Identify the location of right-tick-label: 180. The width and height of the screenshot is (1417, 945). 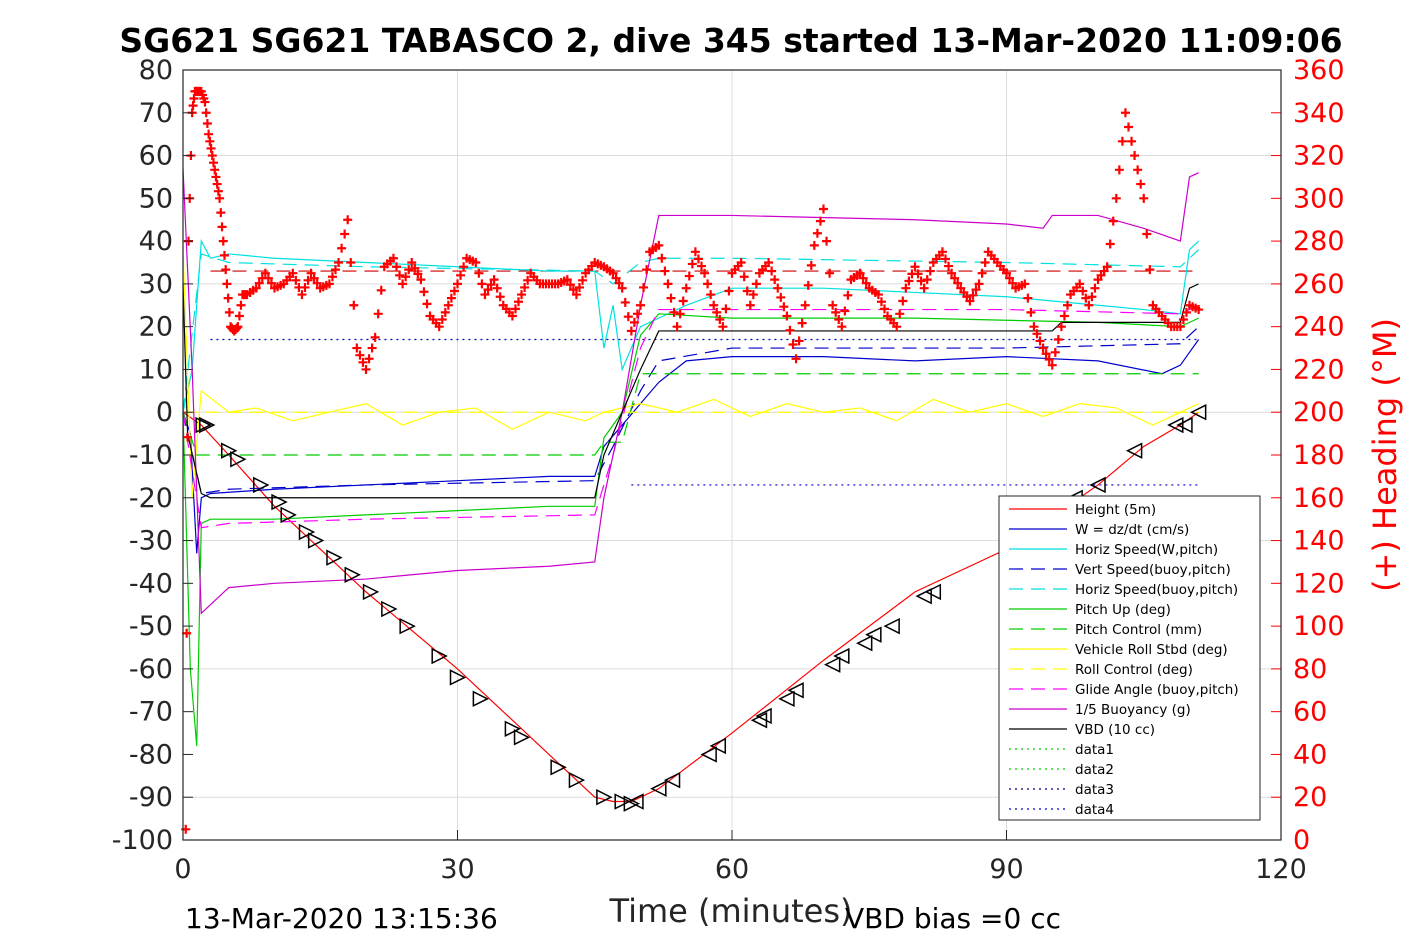
(1319, 455).